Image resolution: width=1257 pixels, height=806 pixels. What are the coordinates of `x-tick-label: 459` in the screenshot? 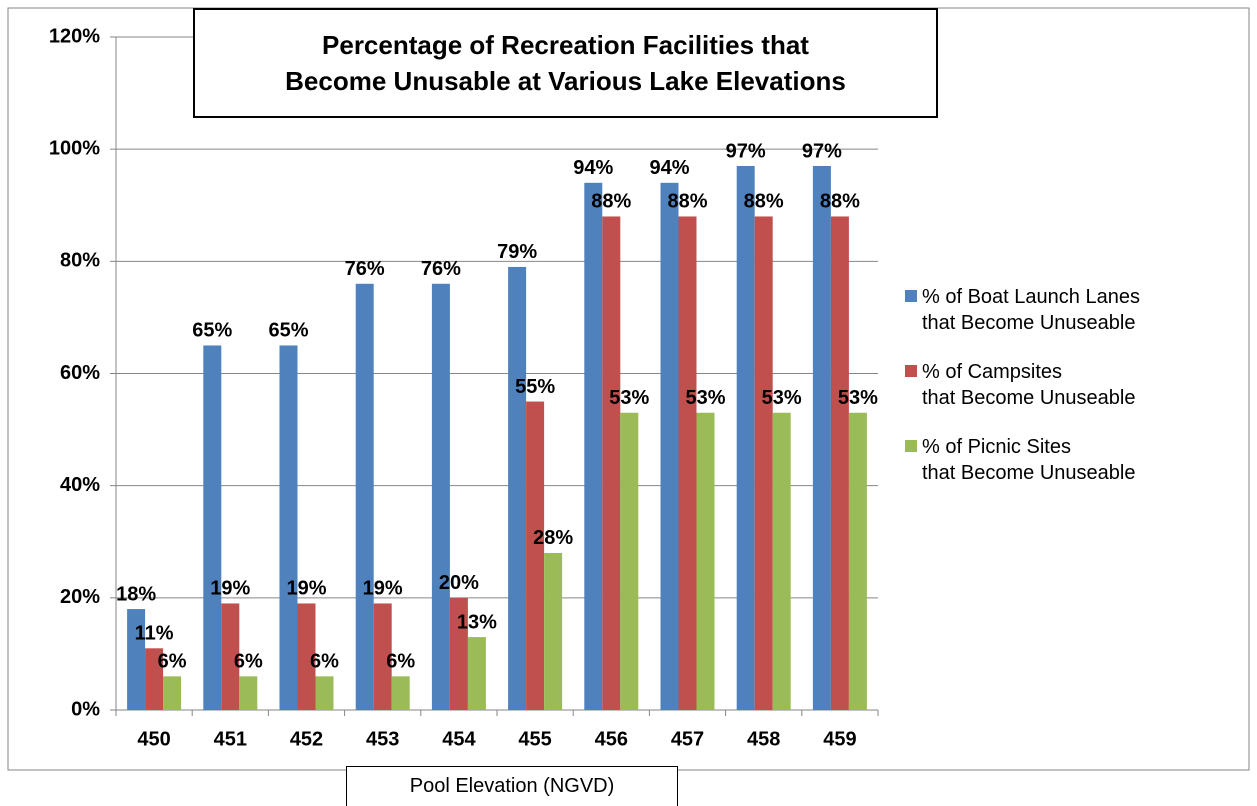 It's located at (839, 739).